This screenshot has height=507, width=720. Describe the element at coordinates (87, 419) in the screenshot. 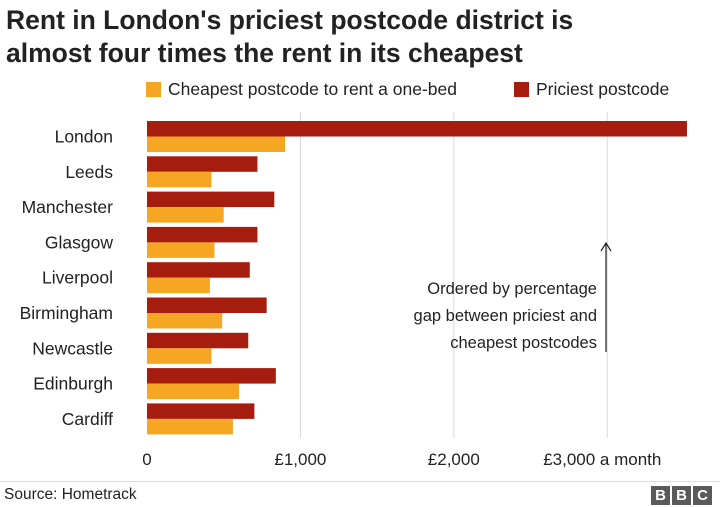

I see `category-label-8: Cardiff` at that location.